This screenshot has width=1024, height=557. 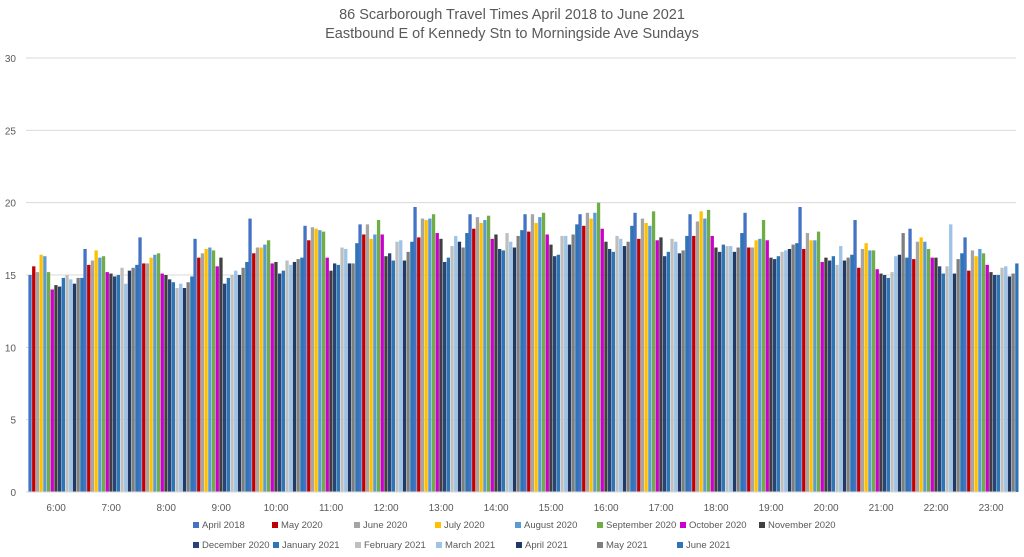 What do you see at coordinates (627, 545) in the screenshot?
I see `legend-label: May 2021` at bounding box center [627, 545].